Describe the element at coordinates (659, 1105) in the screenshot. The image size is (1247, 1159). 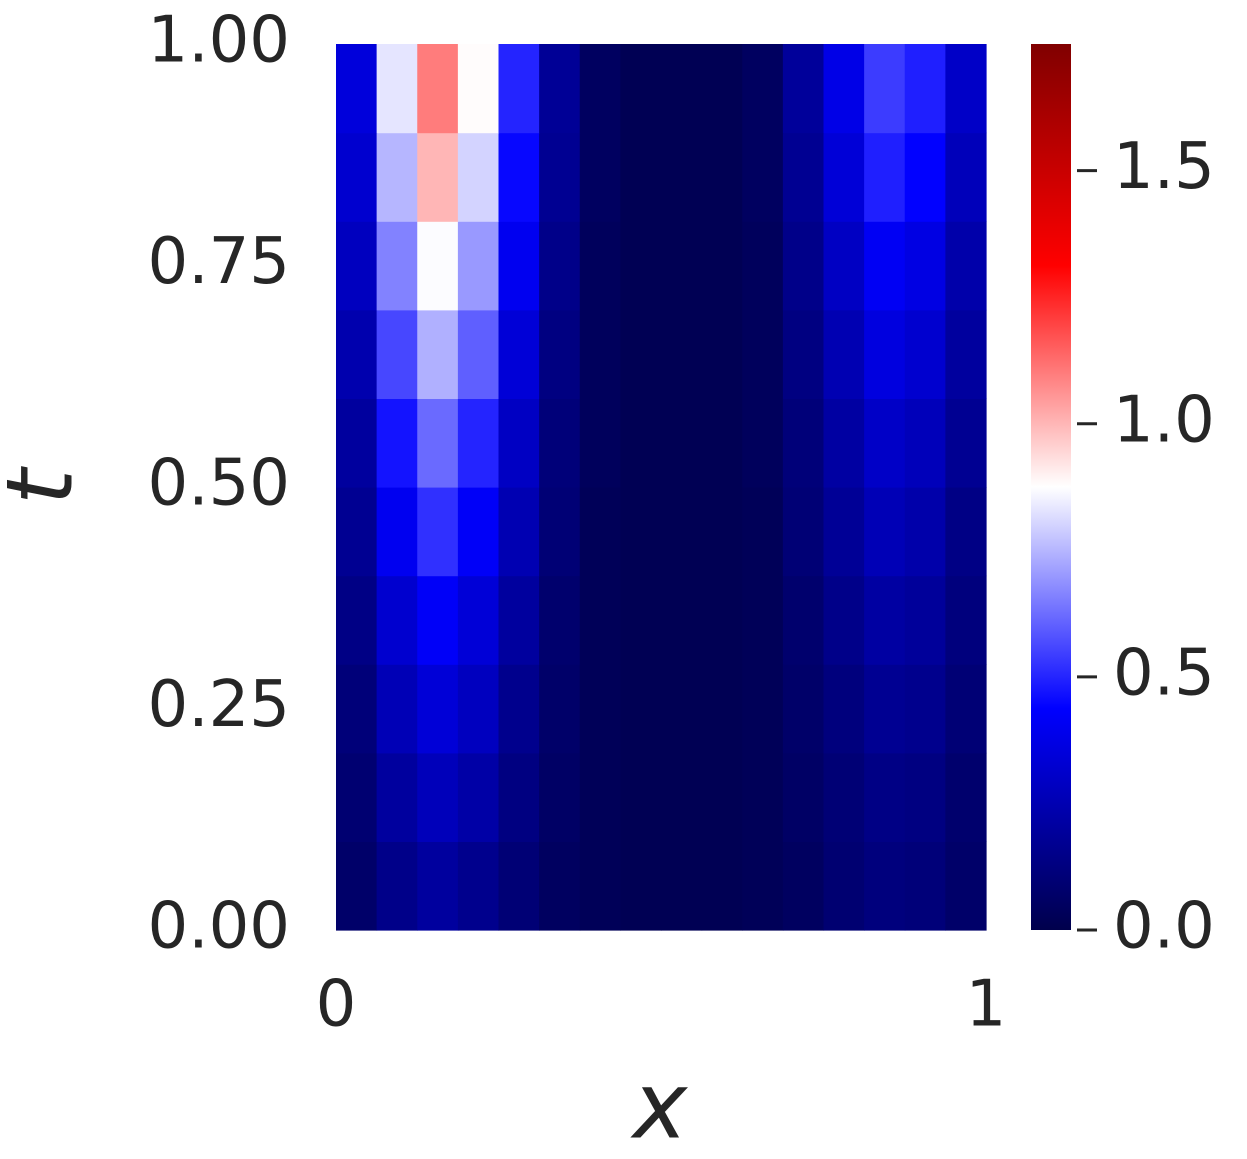
I see `x-axis-label: x` at that location.